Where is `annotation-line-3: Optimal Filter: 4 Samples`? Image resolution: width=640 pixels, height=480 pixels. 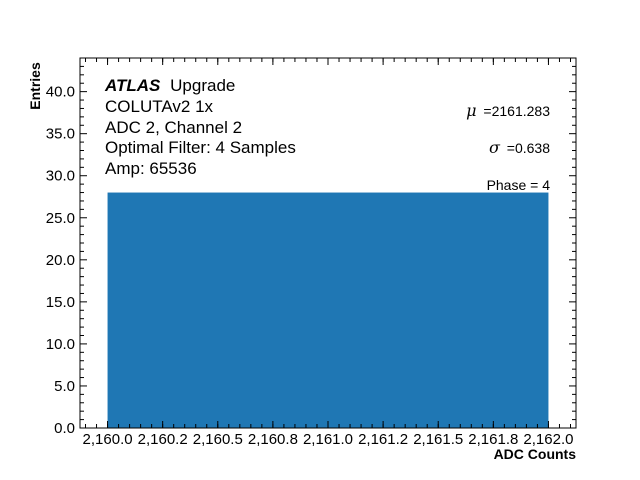
annotation-line-3: Optimal Filter: 4 Samples is located at coordinates (200, 147).